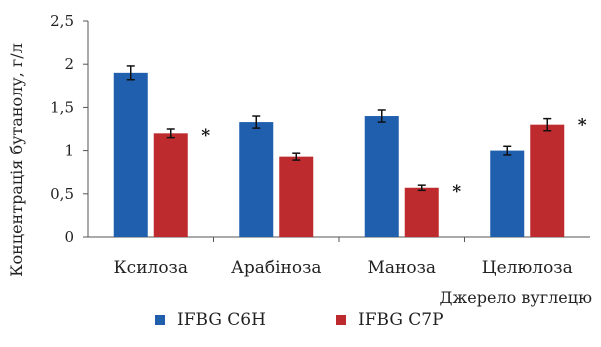 This screenshot has width=601, height=347. What do you see at coordinates (69, 237) in the screenshot?
I see `y-tick-label: 0` at bounding box center [69, 237].